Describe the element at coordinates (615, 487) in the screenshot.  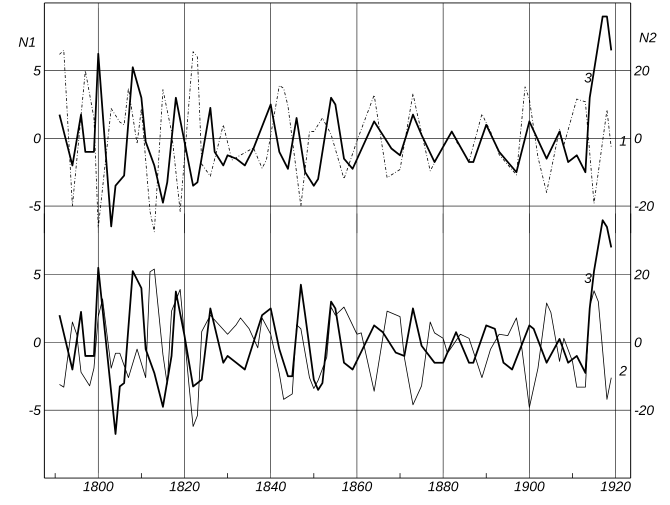
I see `x-tick-label: 1920` at that location.